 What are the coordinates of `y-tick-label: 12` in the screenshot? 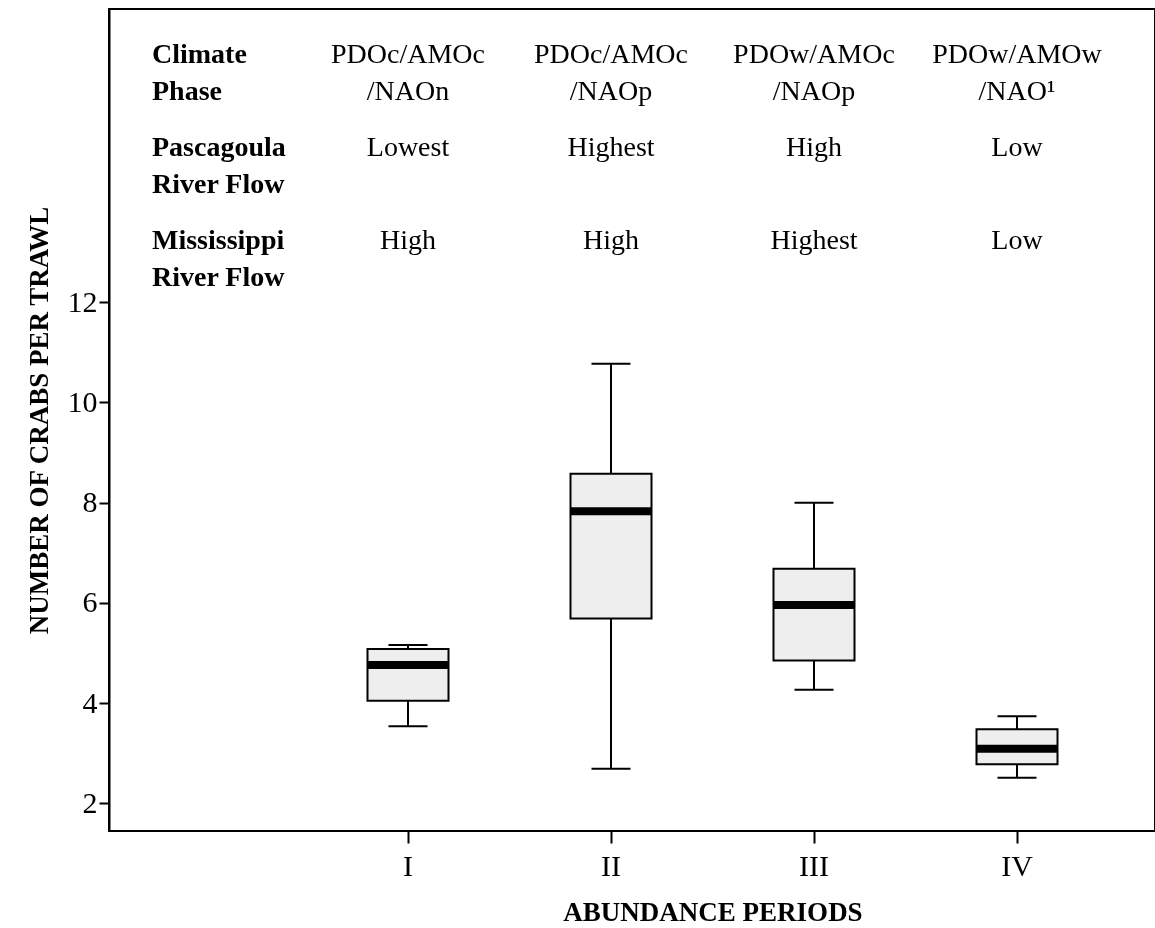 It's located at (82, 301).